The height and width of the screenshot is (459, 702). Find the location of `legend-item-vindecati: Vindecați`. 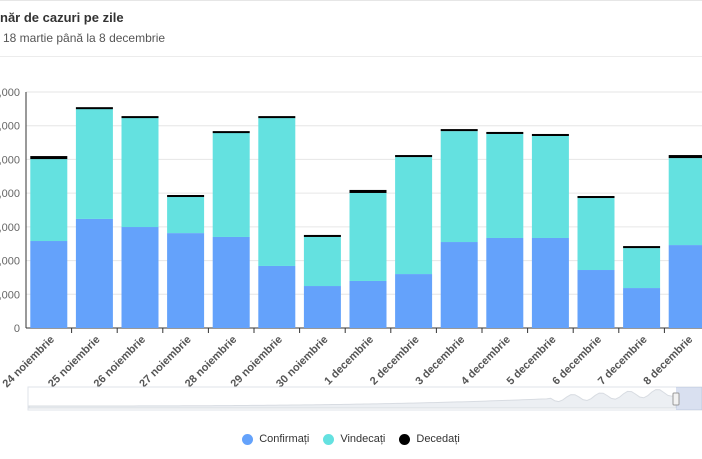

legend-item-vindecati: Vindecați is located at coordinates (354, 439).